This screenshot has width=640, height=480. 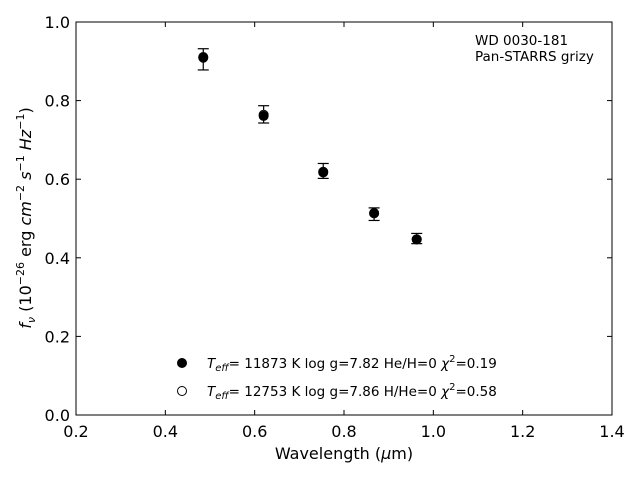 I want to click on legend-entry-open: Teff= 12753 K log g=7.86 H/He=0 χ2=0.58, so click(x=352, y=392).